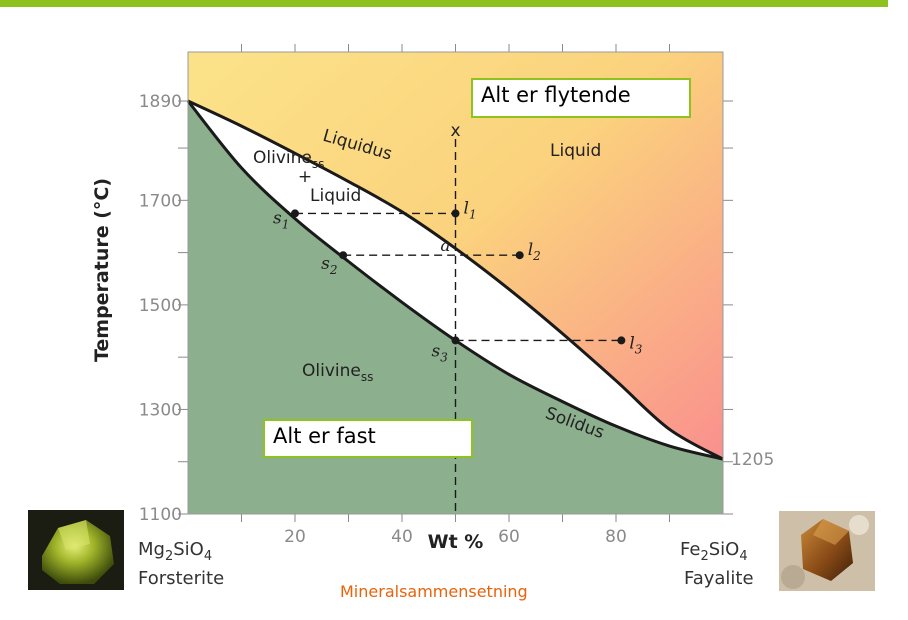  What do you see at coordinates (181, 578) in the screenshot?
I see `forsterite-label: Forsterite` at bounding box center [181, 578].